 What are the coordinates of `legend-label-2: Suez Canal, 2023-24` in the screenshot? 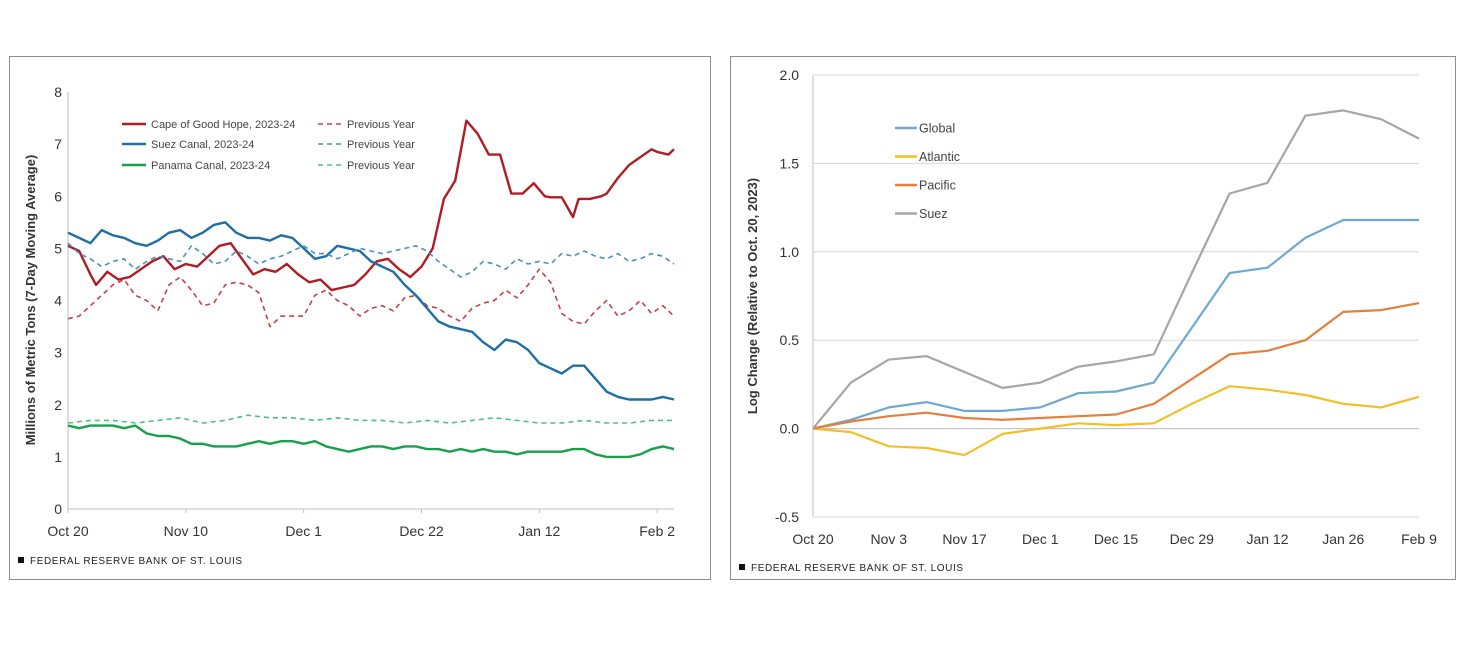 It's located at (202, 145).